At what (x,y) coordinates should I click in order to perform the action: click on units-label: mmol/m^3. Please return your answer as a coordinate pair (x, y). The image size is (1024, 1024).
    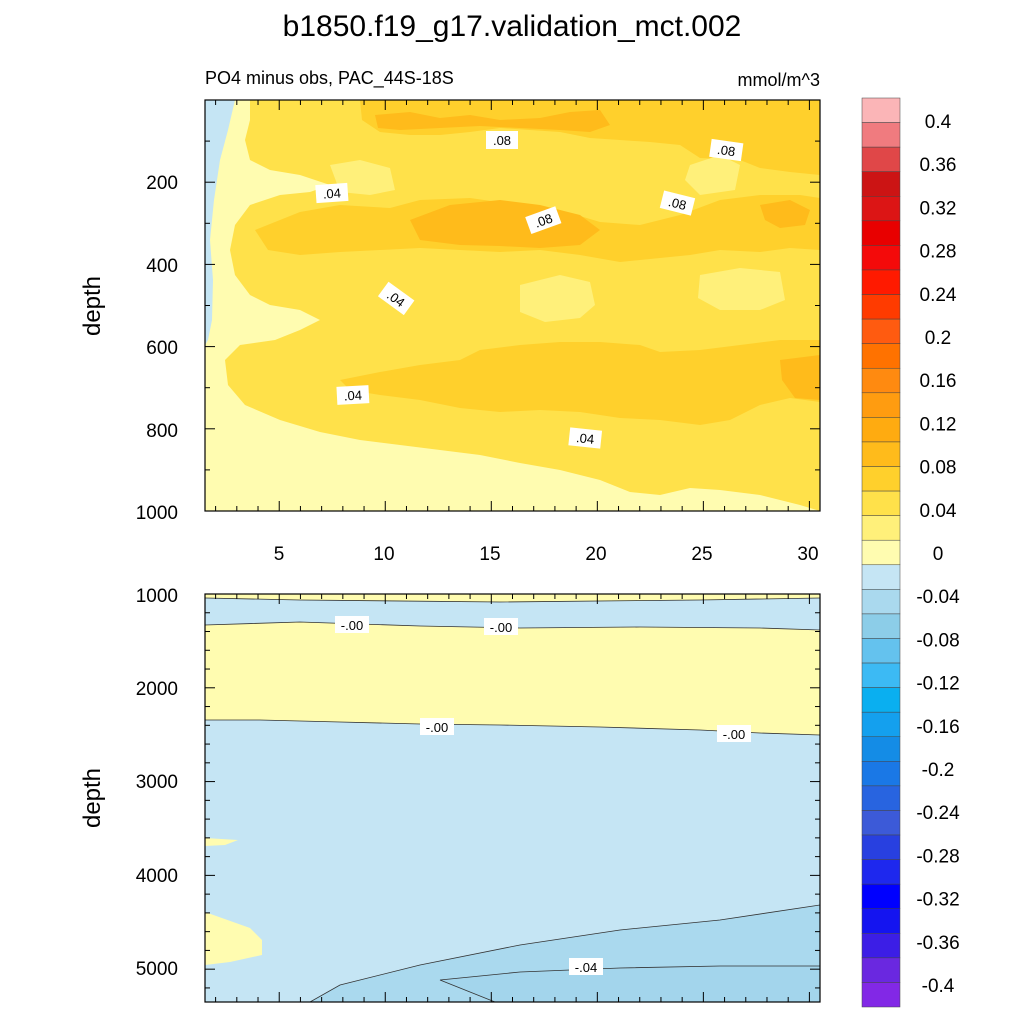
    Looking at the image, I should click on (779, 80).